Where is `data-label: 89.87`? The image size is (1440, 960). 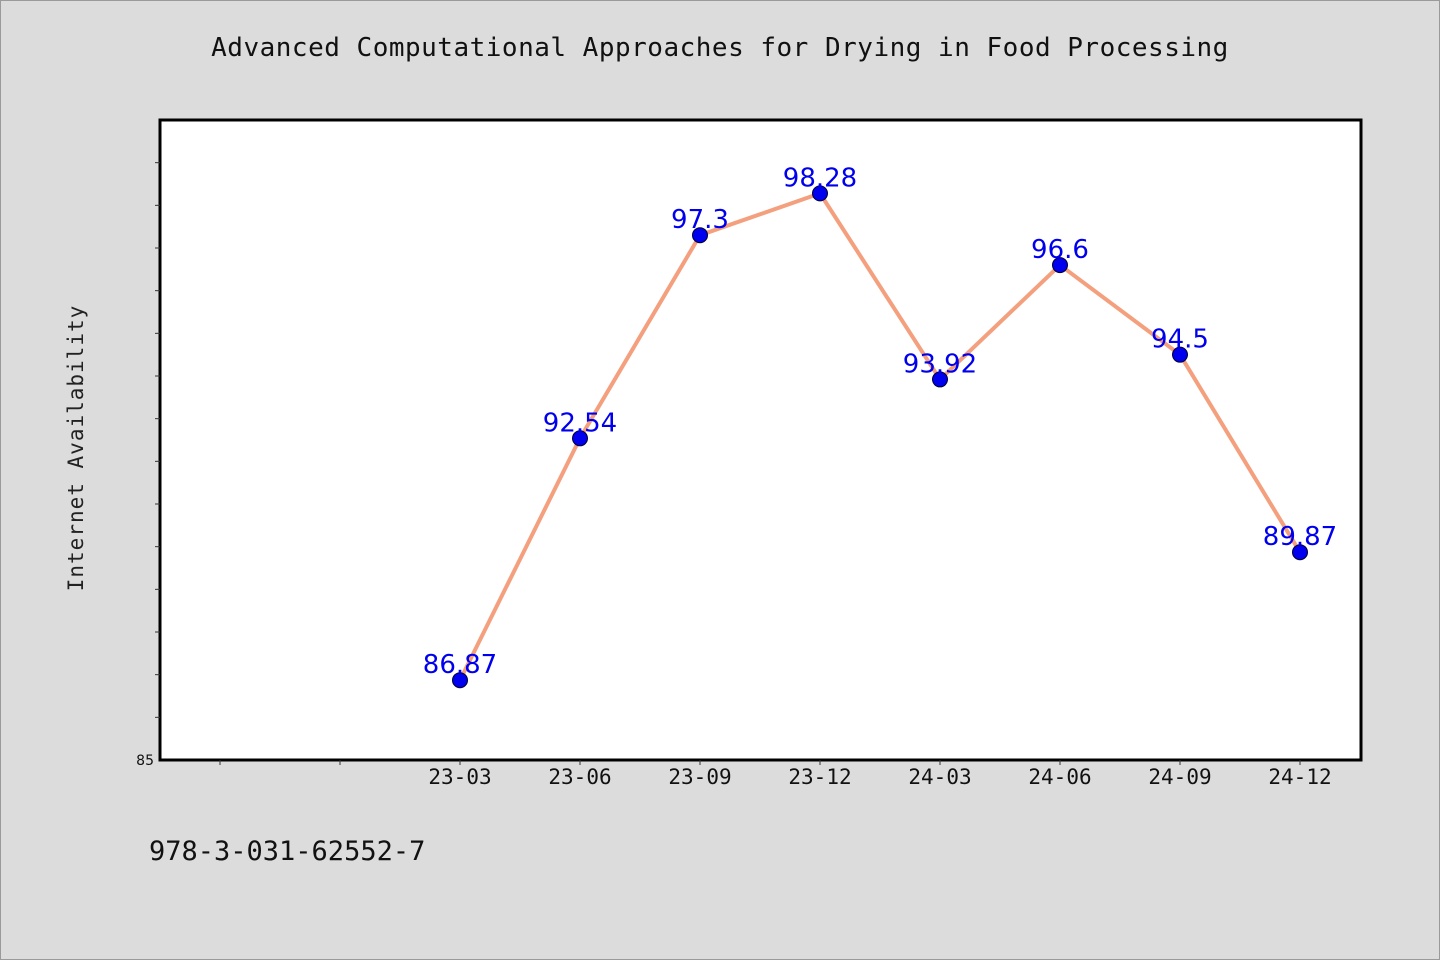
data-label: 89.87 is located at coordinates (1300, 537).